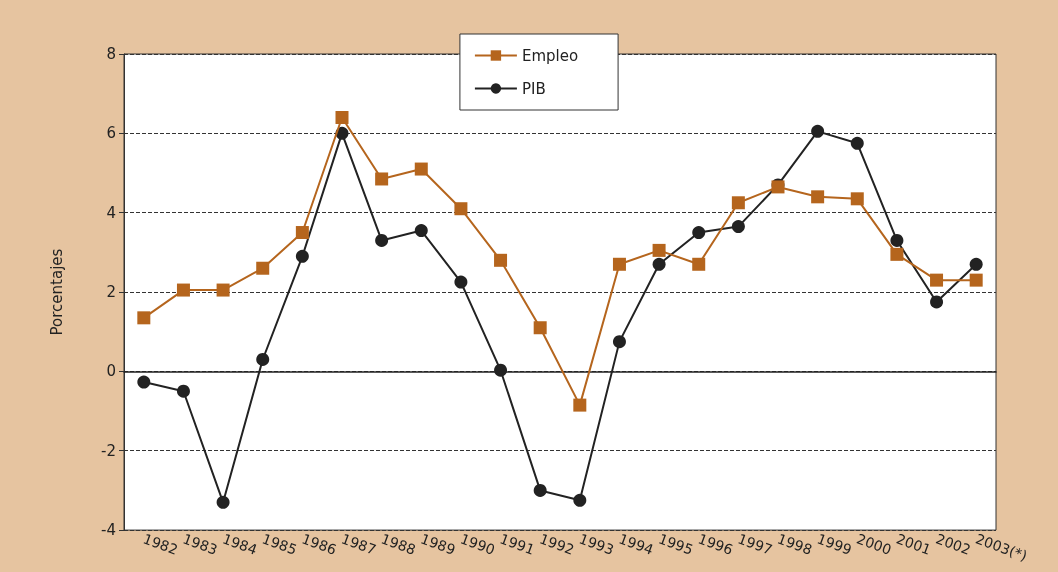  I want to click on x-tick-label: 1984, so click(240, 544).